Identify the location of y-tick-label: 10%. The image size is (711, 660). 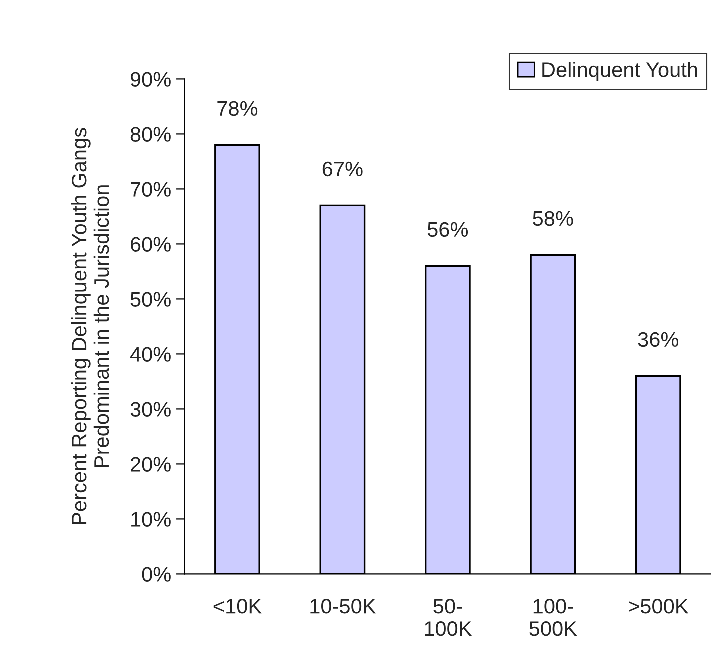
(151, 519).